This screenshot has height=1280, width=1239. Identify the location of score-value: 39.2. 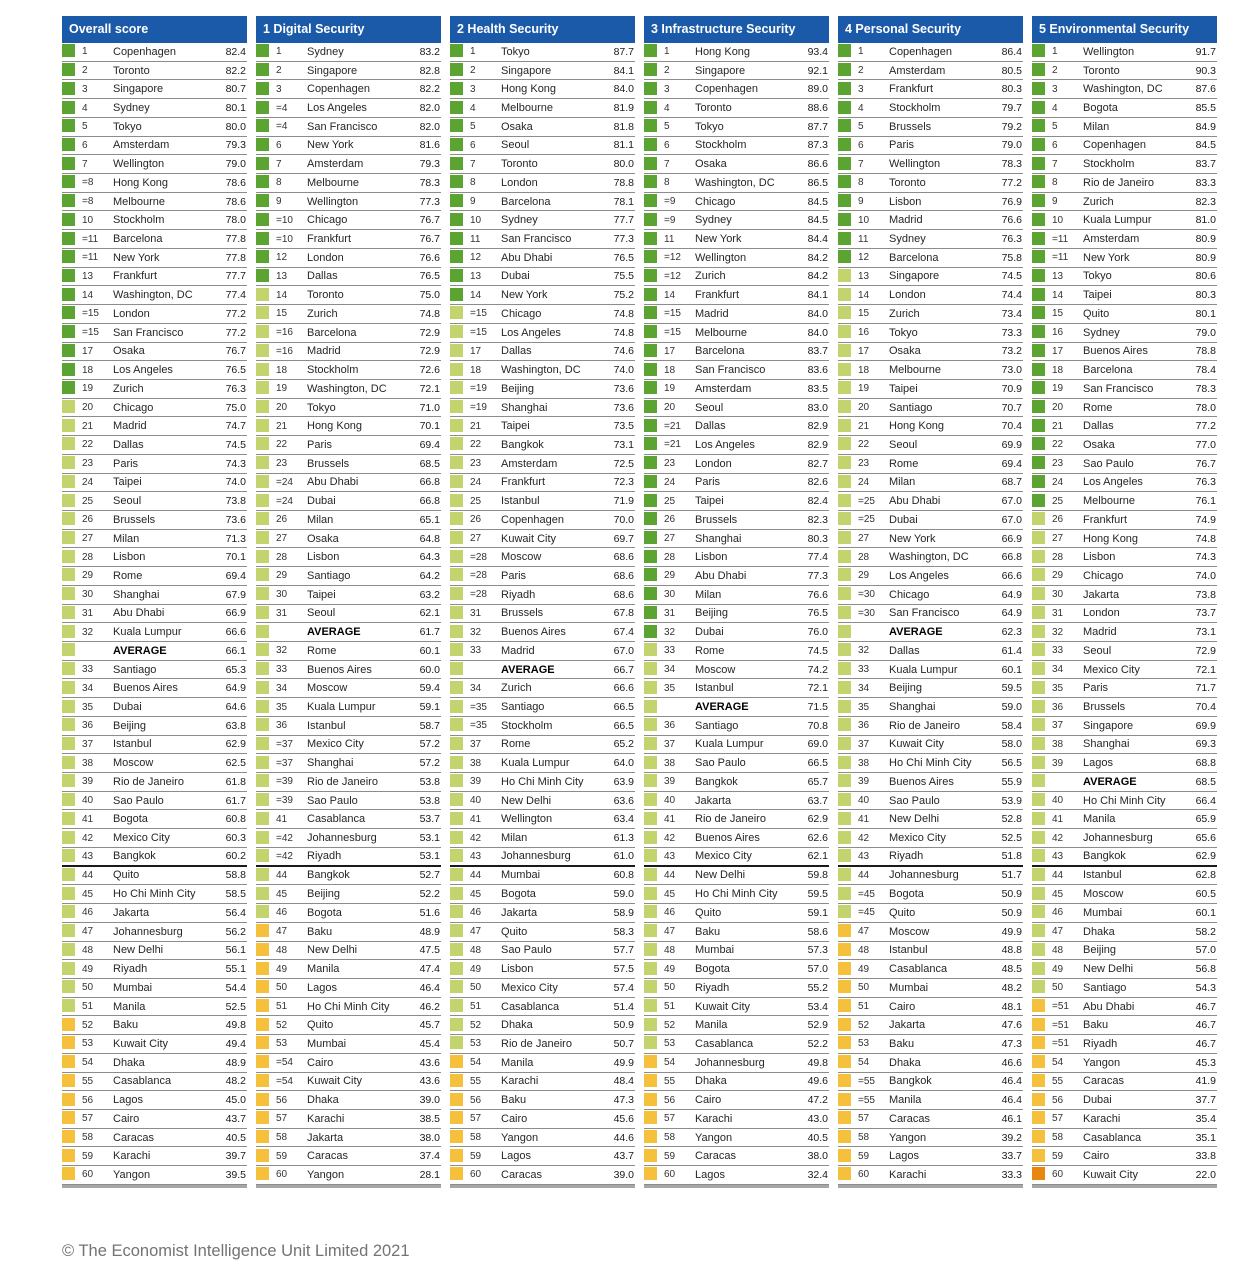
(1011, 1137).